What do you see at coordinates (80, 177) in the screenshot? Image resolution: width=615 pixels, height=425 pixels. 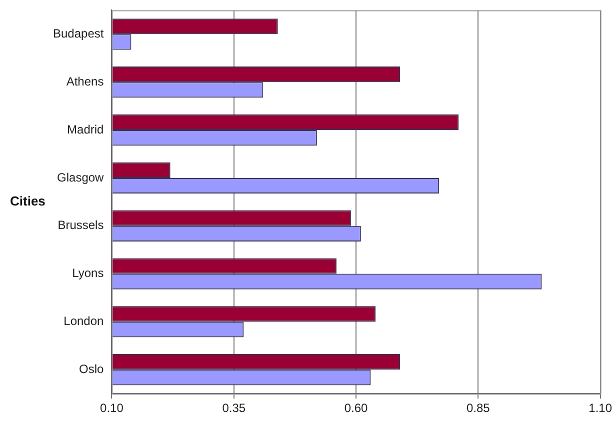 I see `y-tick-label: Glasgow` at bounding box center [80, 177].